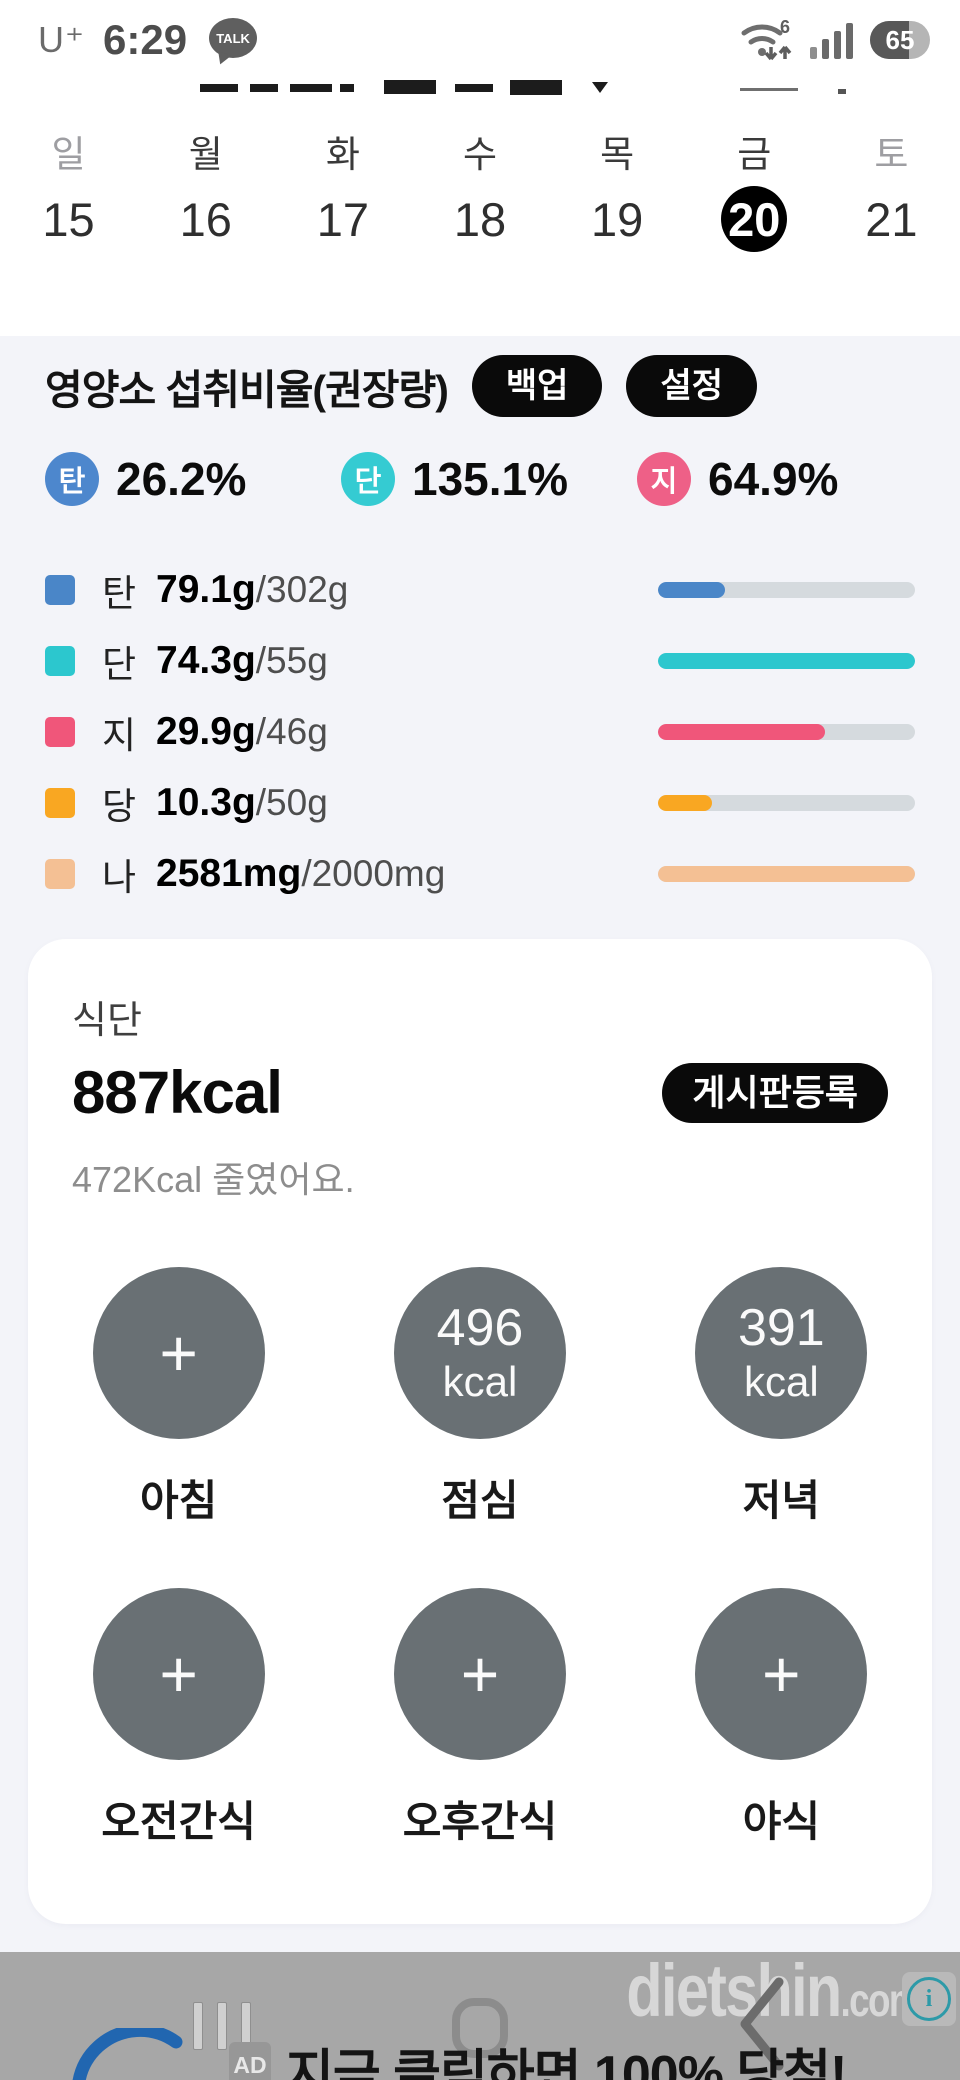 Image resolution: width=960 pixels, height=2080 pixels. Describe the element at coordinates (178, 1674) in the screenshot. I see `add-morning-snack-button: +` at that location.